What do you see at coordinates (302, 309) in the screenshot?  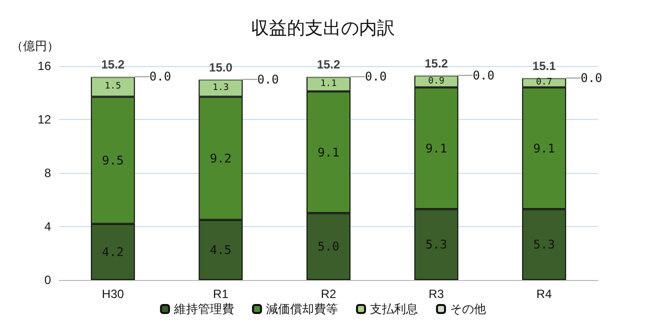 I see `legend-label: 減価償却費等` at bounding box center [302, 309].